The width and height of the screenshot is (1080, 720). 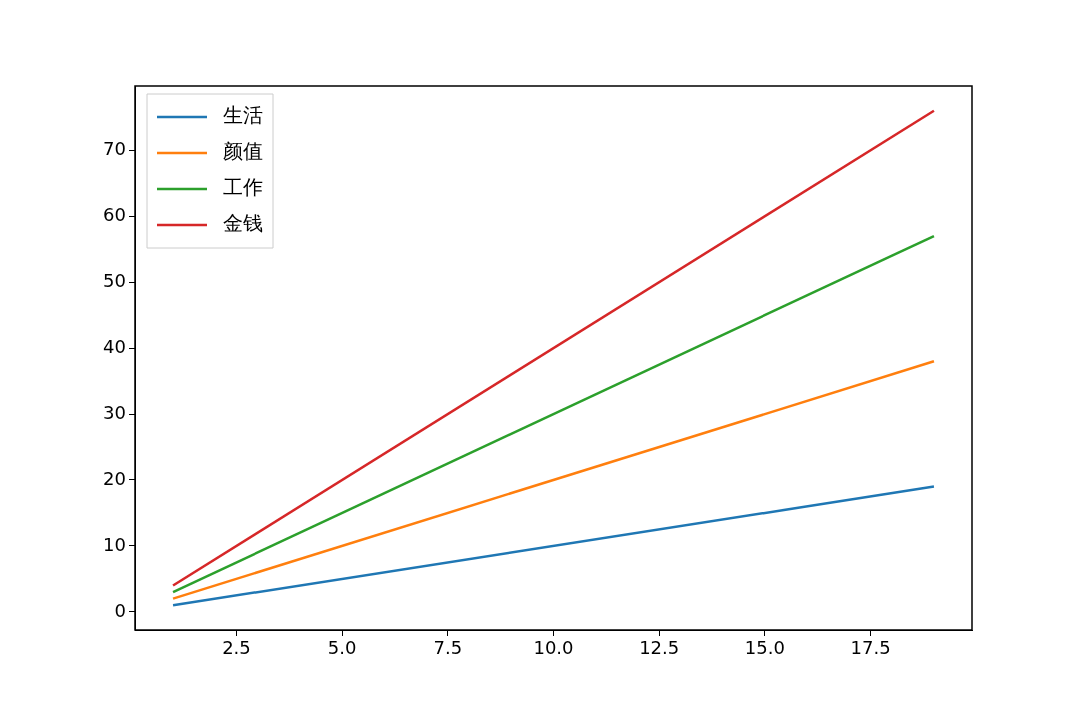 I want to click on legend-label: 工作, so click(x=243, y=187).